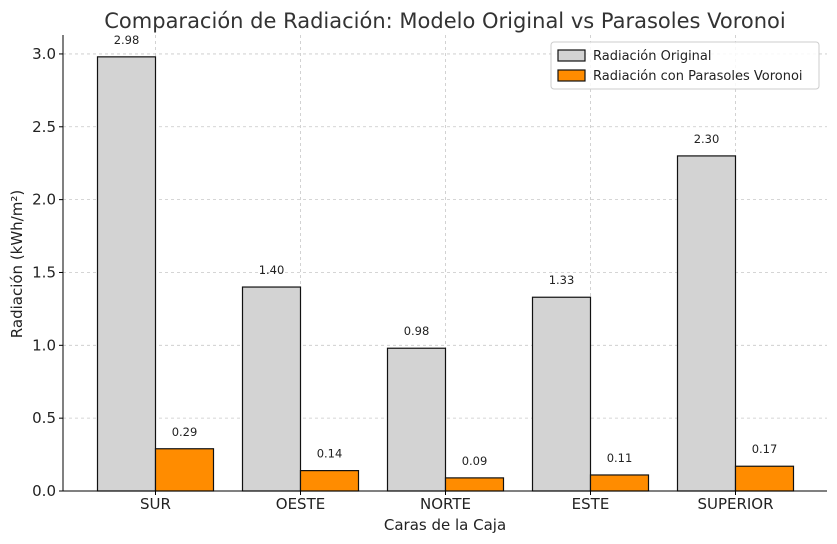 The height and width of the screenshot is (544, 837). I want to click on data-label: 0.17, so click(765, 449).